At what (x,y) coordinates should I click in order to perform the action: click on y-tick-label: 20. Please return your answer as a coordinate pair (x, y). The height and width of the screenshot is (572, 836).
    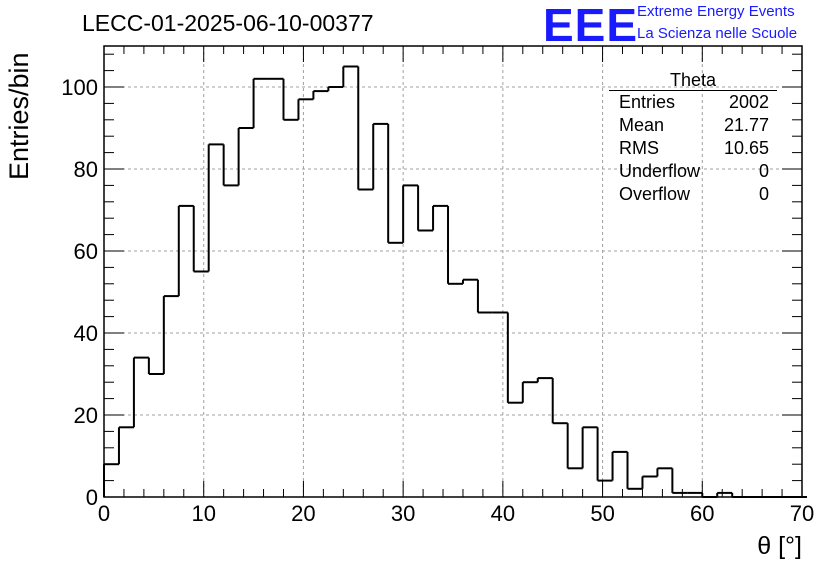
    Looking at the image, I should click on (86, 415).